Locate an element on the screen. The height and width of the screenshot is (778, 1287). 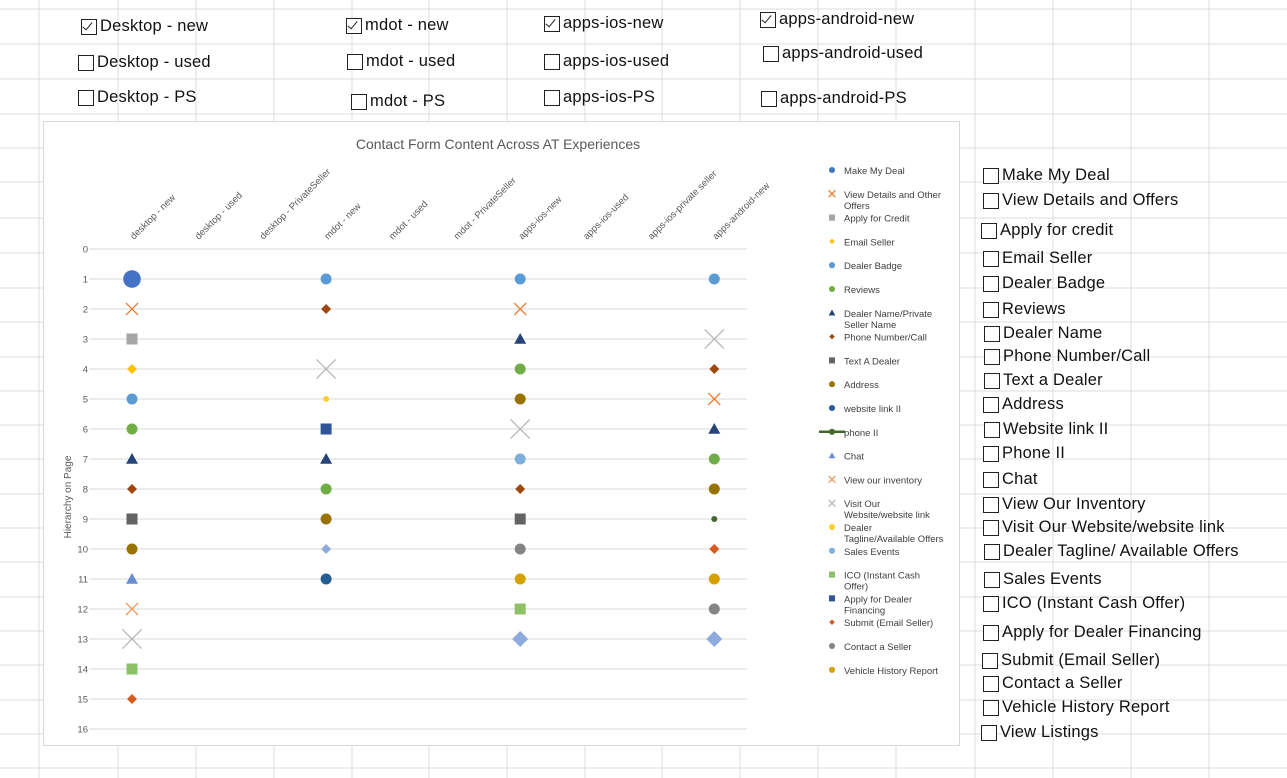
checkbox-mdot-new: mdot - new is located at coordinates (397, 25).